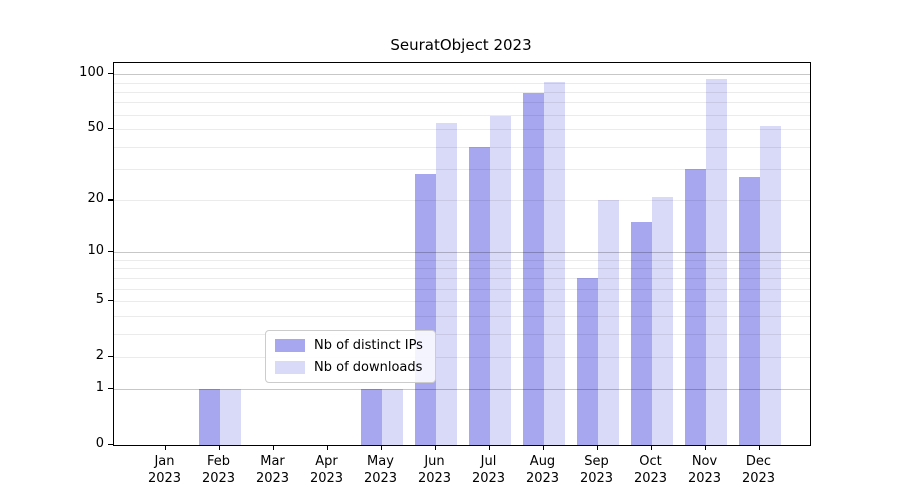 This screenshot has width=900, height=500. What do you see at coordinates (716, 262) in the screenshot?
I see `bar-nb-of-downloads-nov-2023` at bounding box center [716, 262].